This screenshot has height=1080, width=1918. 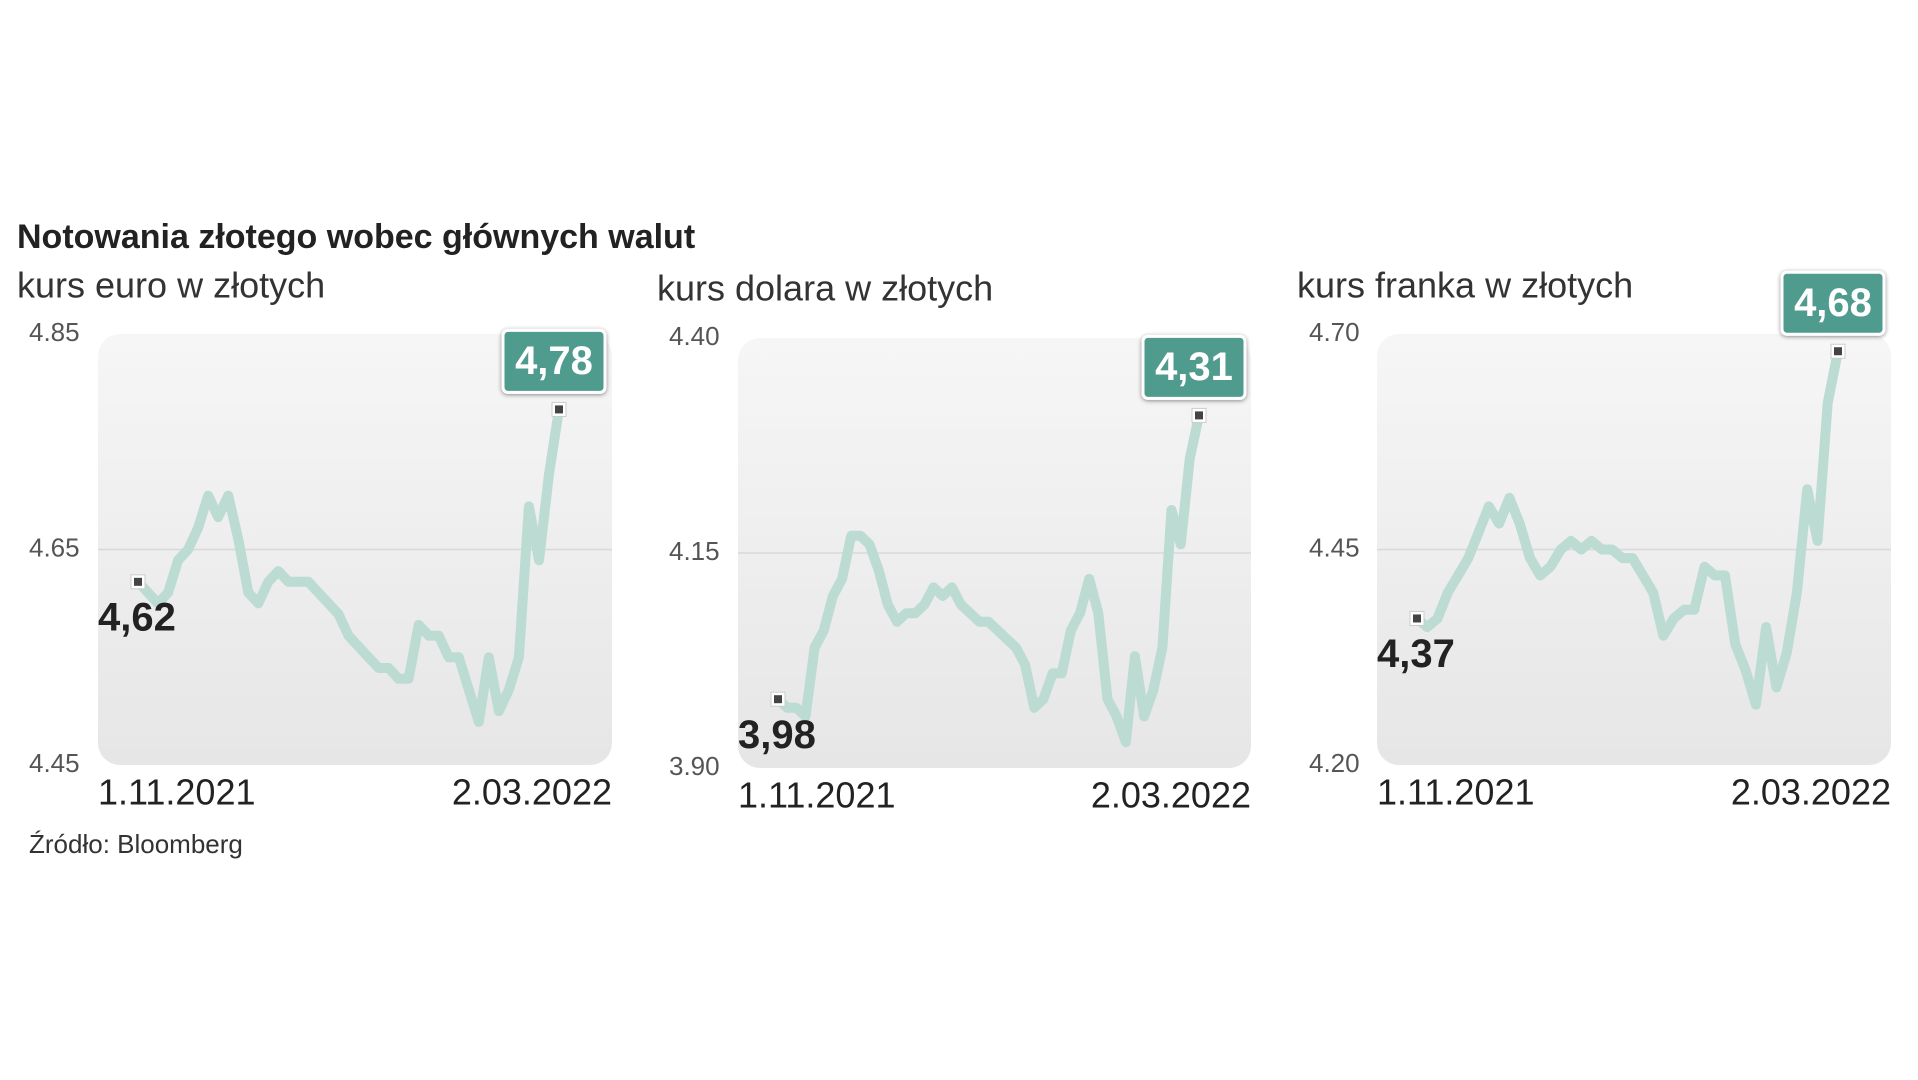 I want to click on chart-subtitle: kurs dolara w złotych, so click(x=825, y=288).